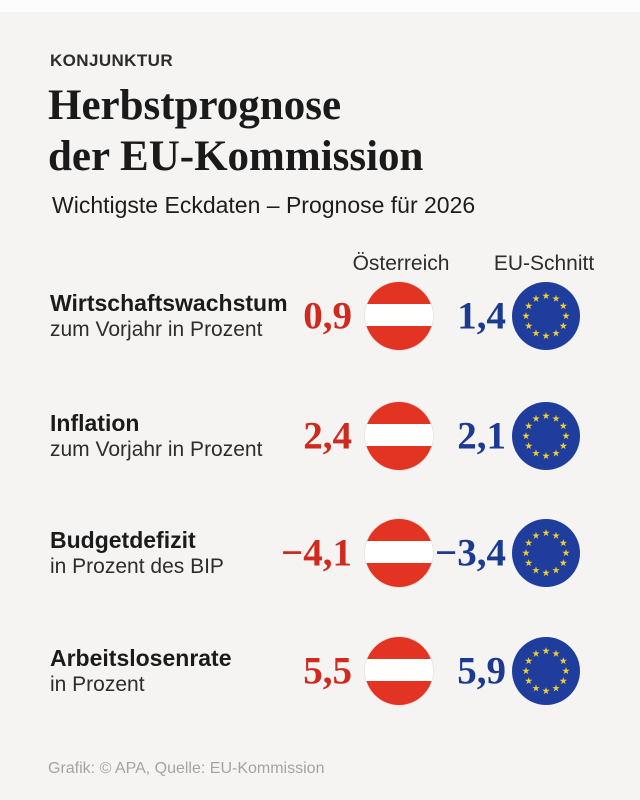  Describe the element at coordinates (186, 768) in the screenshot. I see `credit-line: Grafik: © APA, Quelle: EU-Kommission` at that location.